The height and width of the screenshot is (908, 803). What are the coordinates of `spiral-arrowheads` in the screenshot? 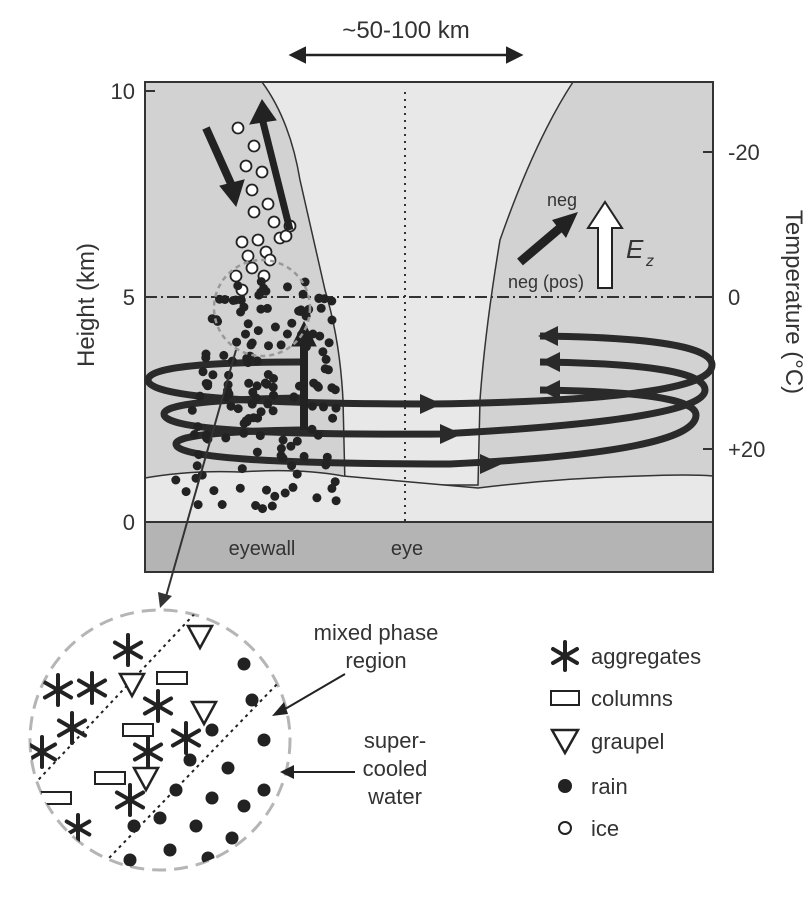 It's located at (490, 400).